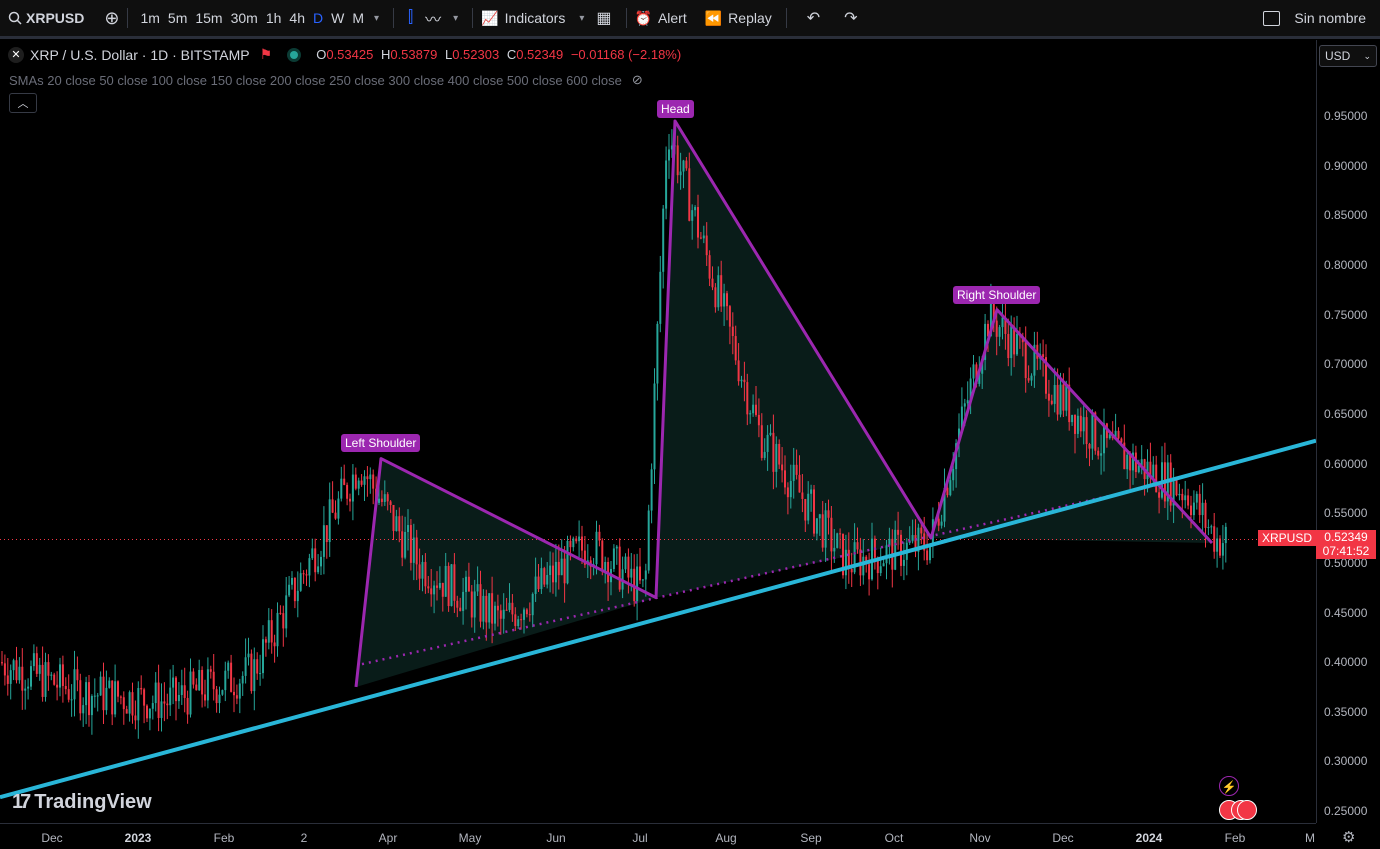 The width and height of the screenshot is (1380, 849). What do you see at coordinates (750, 18) in the screenshot?
I see `replay-label: Replay` at bounding box center [750, 18].